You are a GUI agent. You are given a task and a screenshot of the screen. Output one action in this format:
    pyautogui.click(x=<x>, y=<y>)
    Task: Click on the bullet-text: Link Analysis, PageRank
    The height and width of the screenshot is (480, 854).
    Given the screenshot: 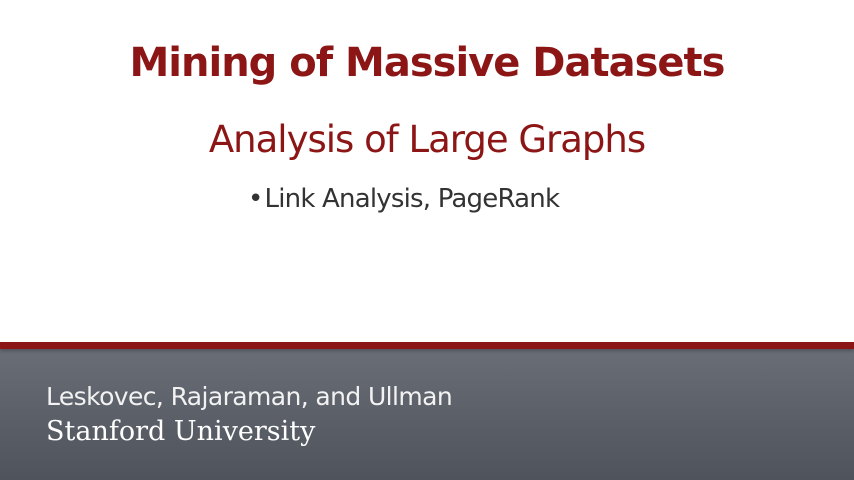 What is the action you would take?
    pyautogui.click(x=412, y=199)
    